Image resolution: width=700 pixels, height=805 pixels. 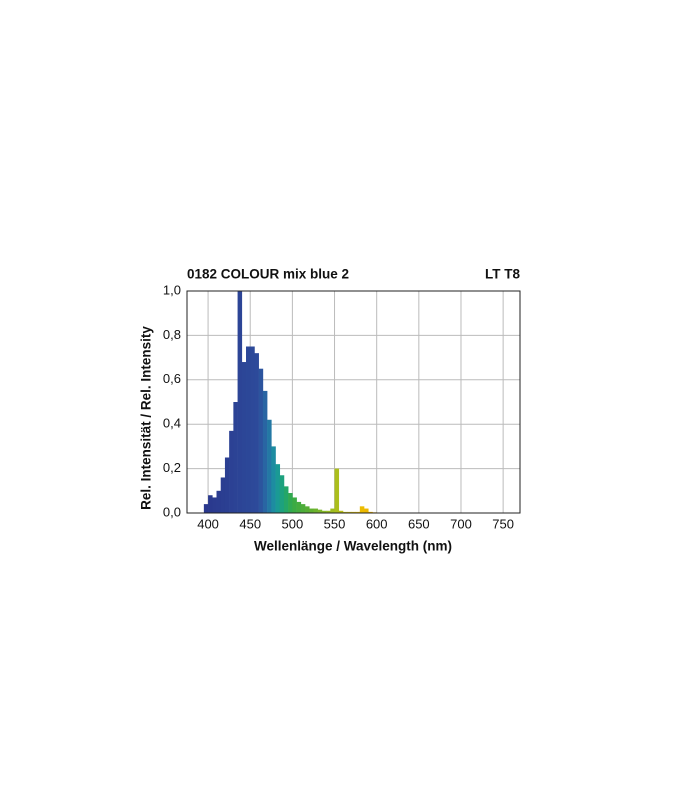 What do you see at coordinates (335, 523) in the screenshot?
I see `x-tick-label: 550` at bounding box center [335, 523].